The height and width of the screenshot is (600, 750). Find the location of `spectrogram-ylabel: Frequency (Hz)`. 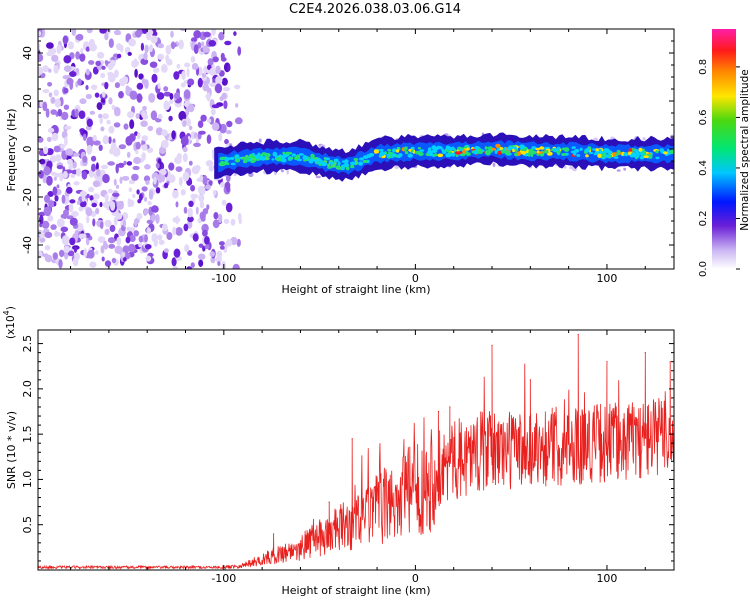

spectrogram-ylabel: Frequency (Hz) is located at coordinates (11, 150).